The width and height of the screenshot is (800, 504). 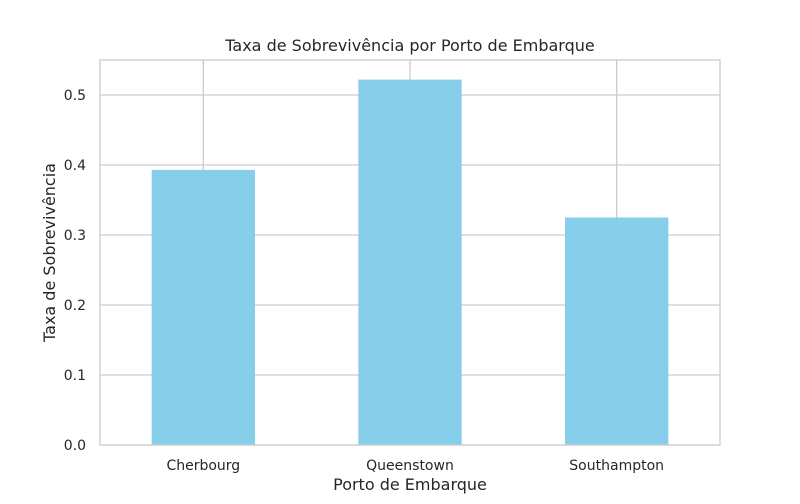 I want to click on y-tick-label: 0.0, so click(x=75, y=446).